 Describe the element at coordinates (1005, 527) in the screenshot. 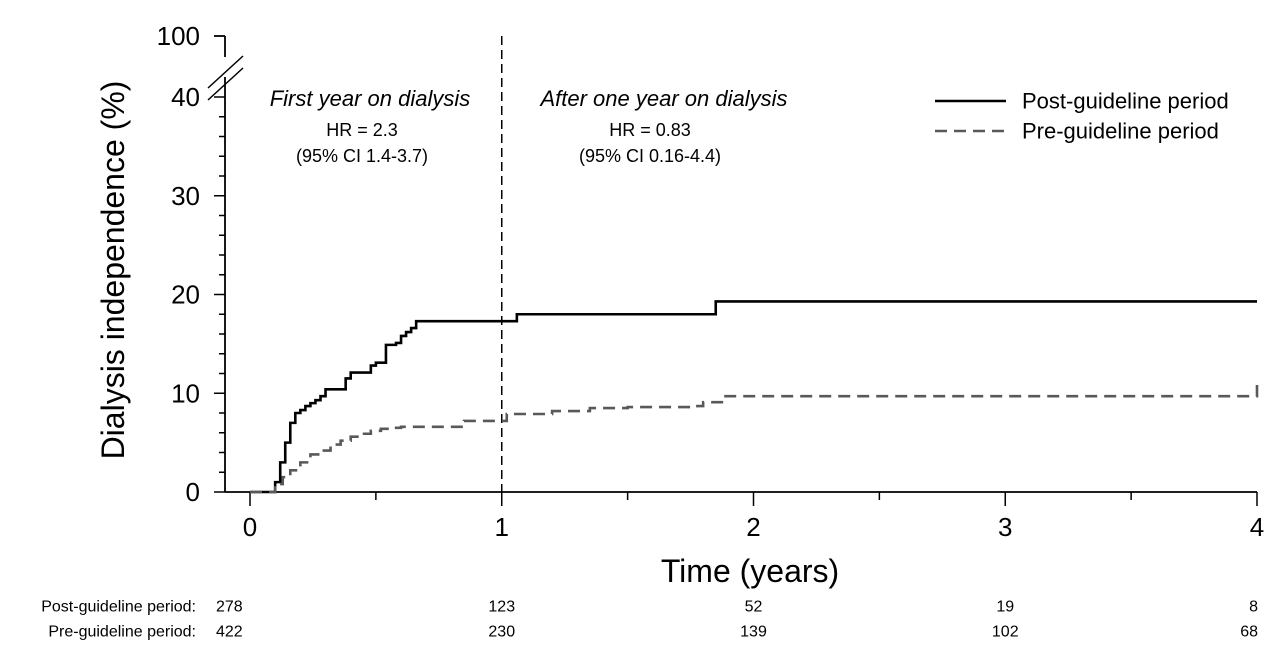

I see `x-tick-label-3: 3` at that location.